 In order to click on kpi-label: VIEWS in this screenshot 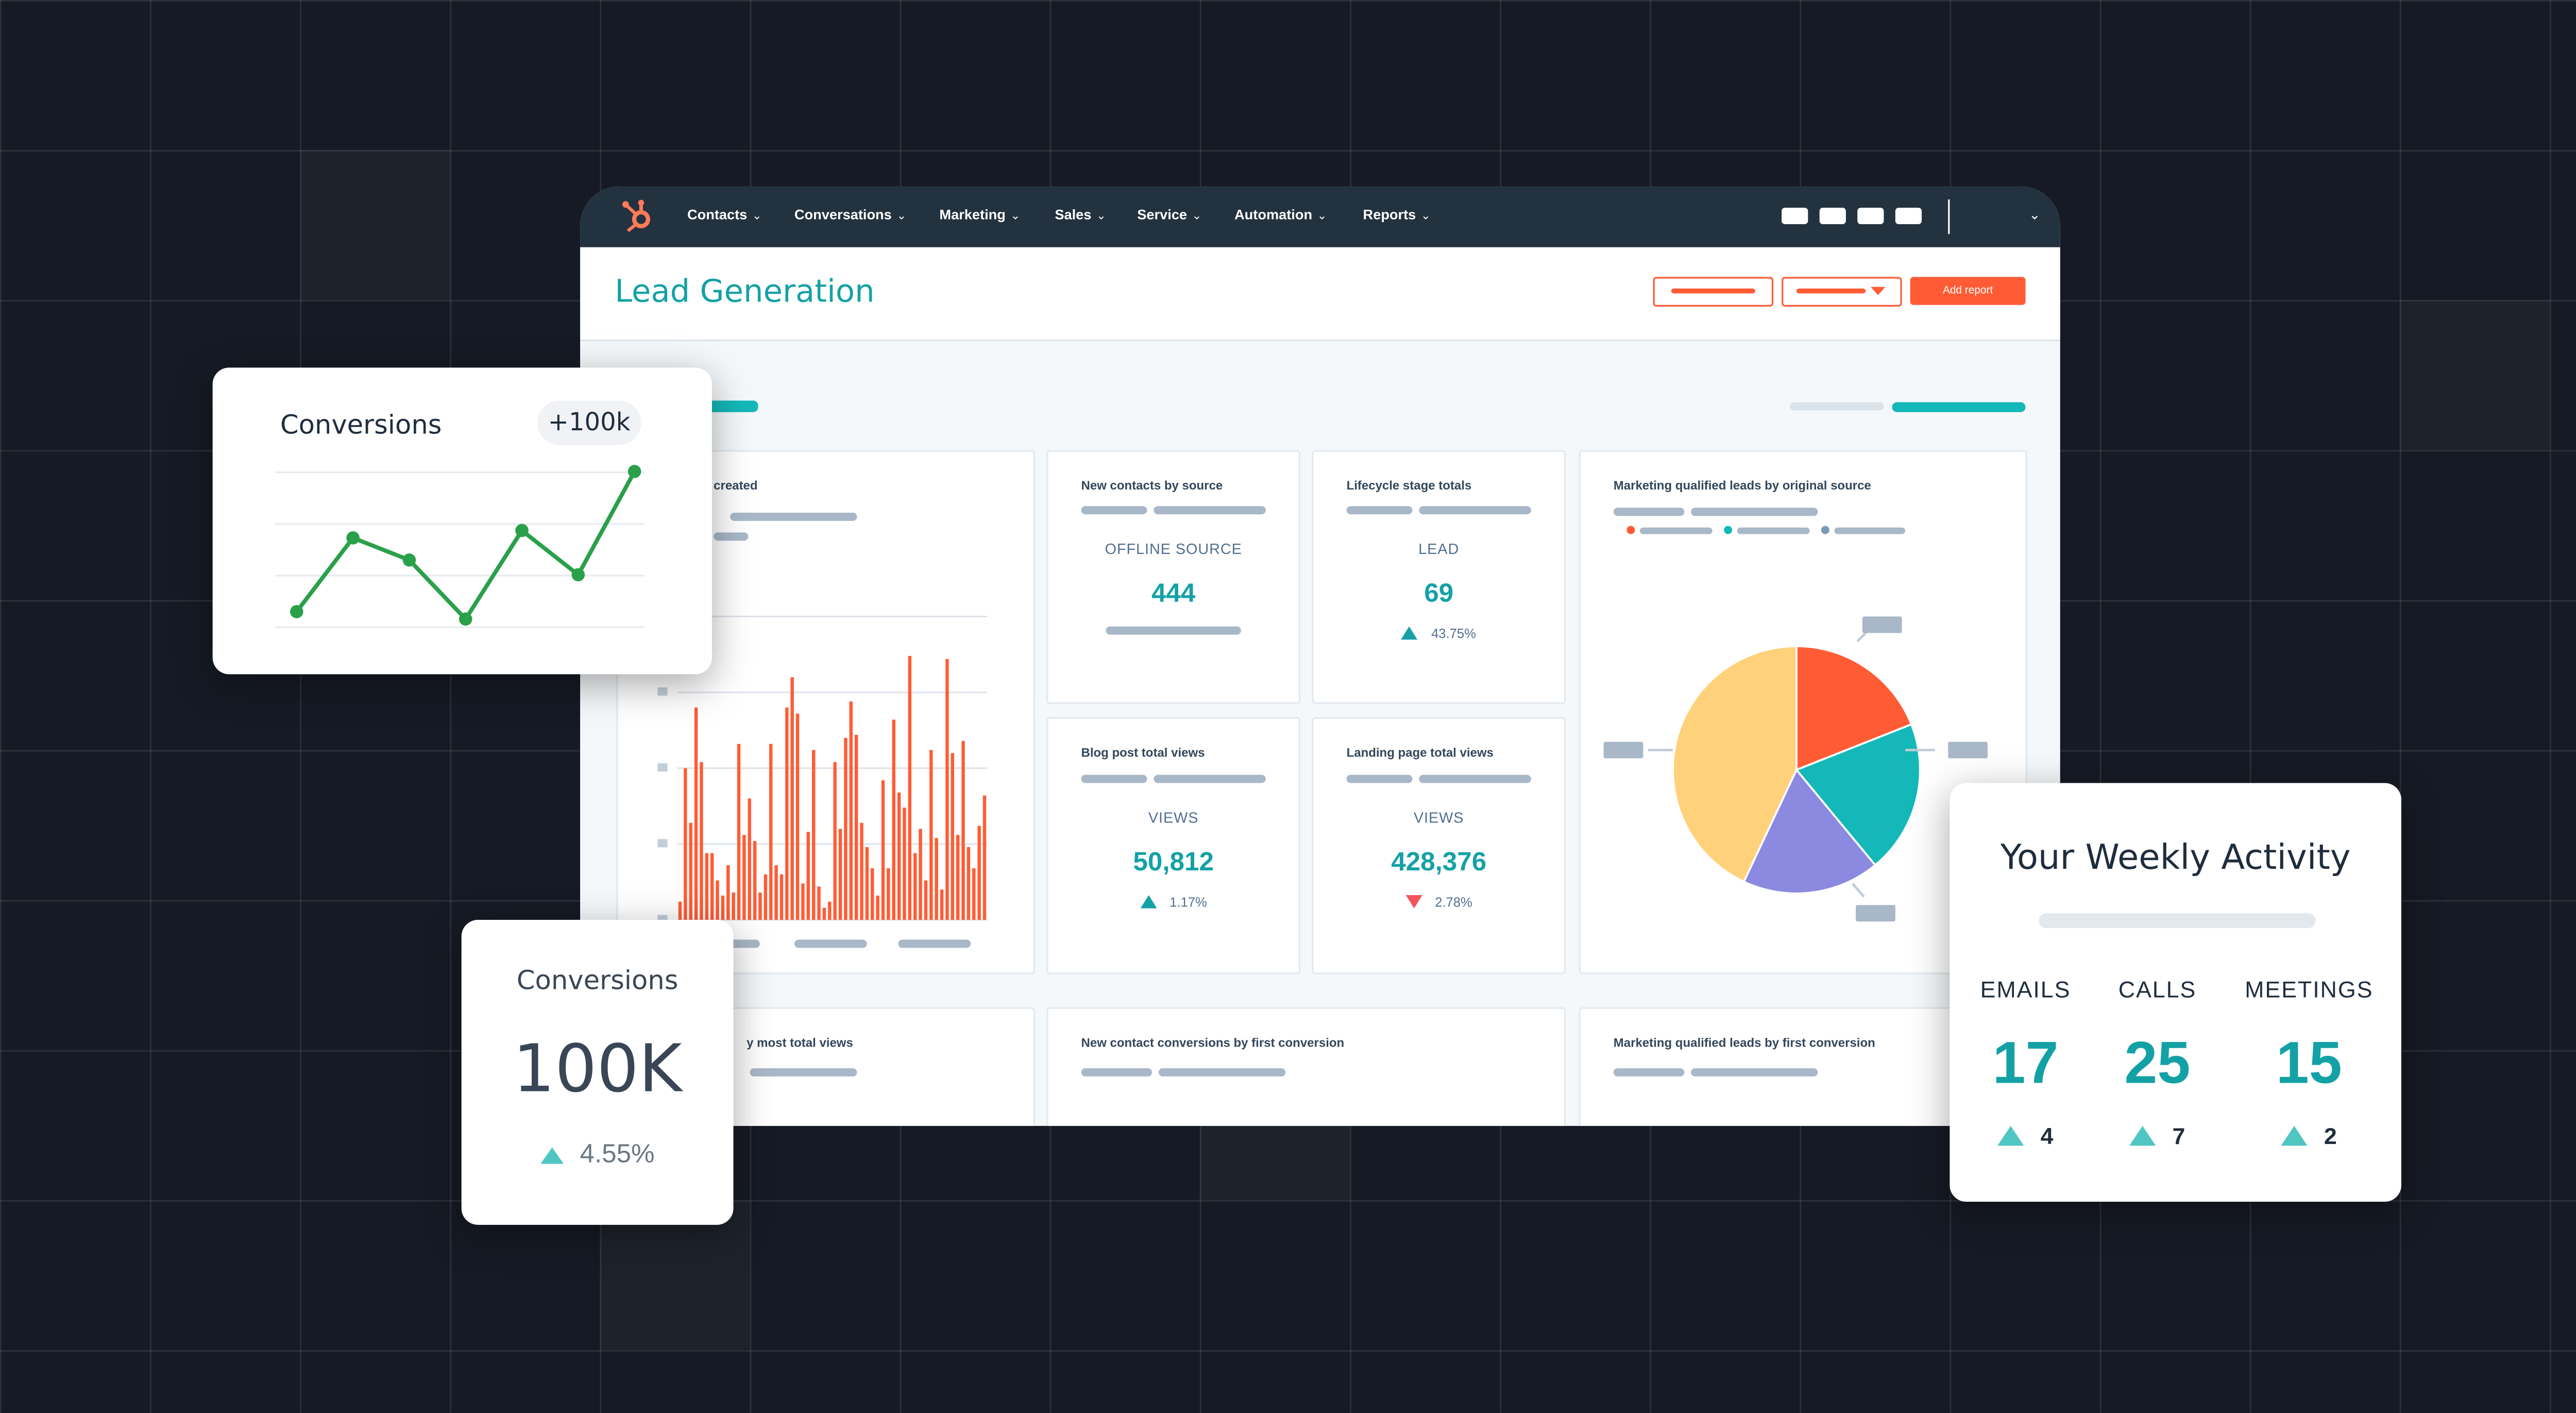, I will do `click(1173, 817)`.